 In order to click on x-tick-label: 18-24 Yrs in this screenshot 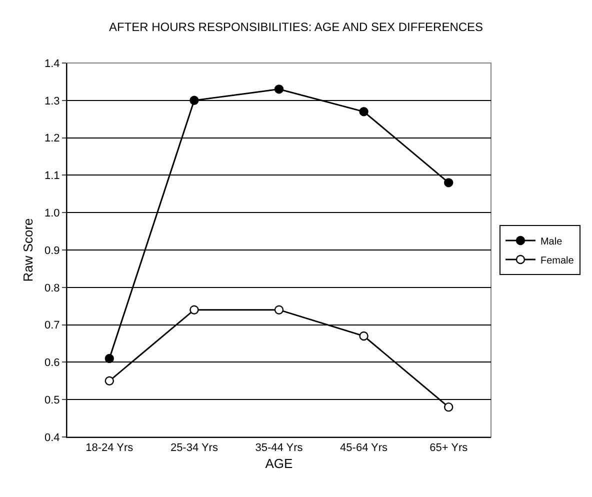, I will do `click(110, 448)`.